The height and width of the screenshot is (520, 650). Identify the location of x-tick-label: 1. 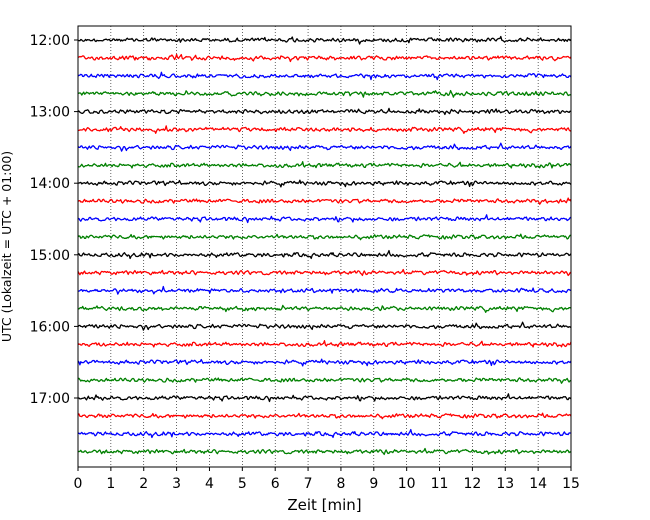
(110, 484).